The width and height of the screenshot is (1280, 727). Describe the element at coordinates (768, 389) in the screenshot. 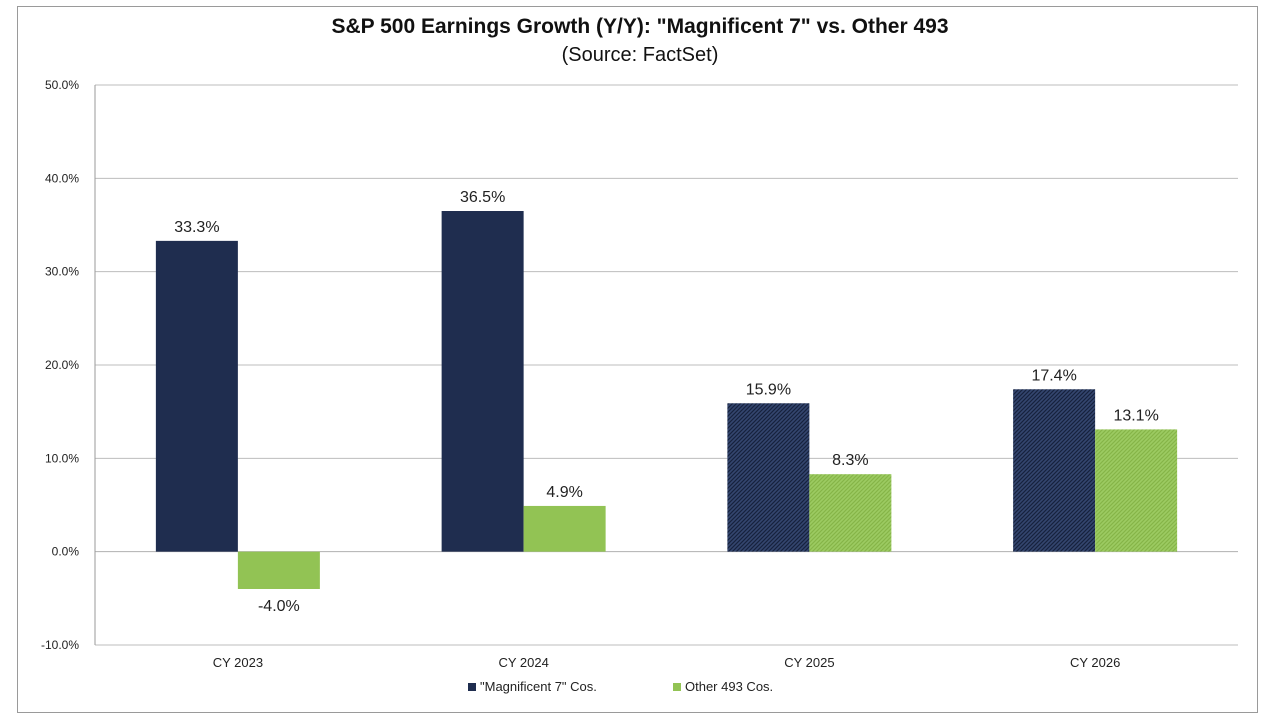

I see `data-label: 15.9%` at that location.